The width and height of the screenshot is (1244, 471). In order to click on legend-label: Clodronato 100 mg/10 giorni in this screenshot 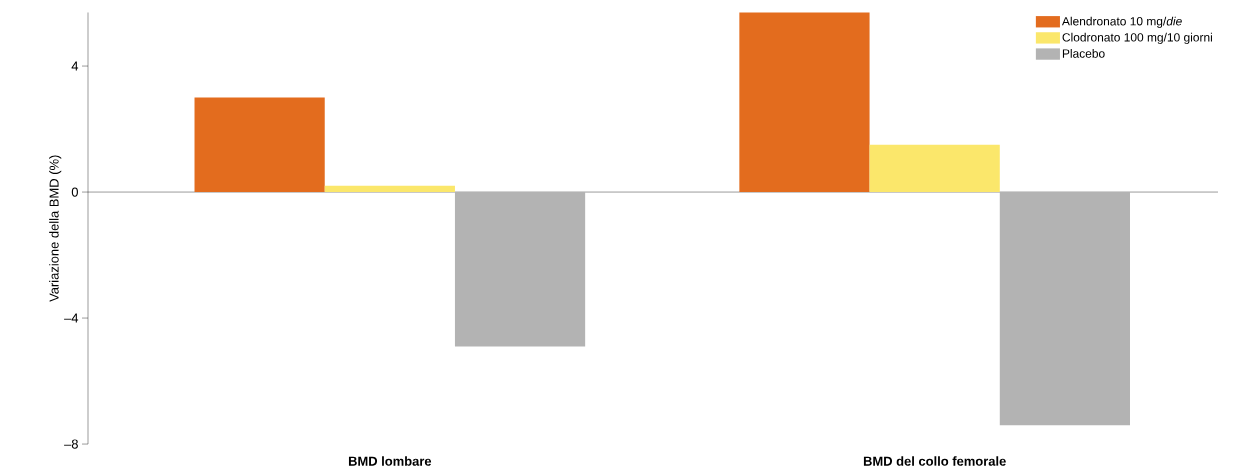, I will do `click(1137, 38)`.